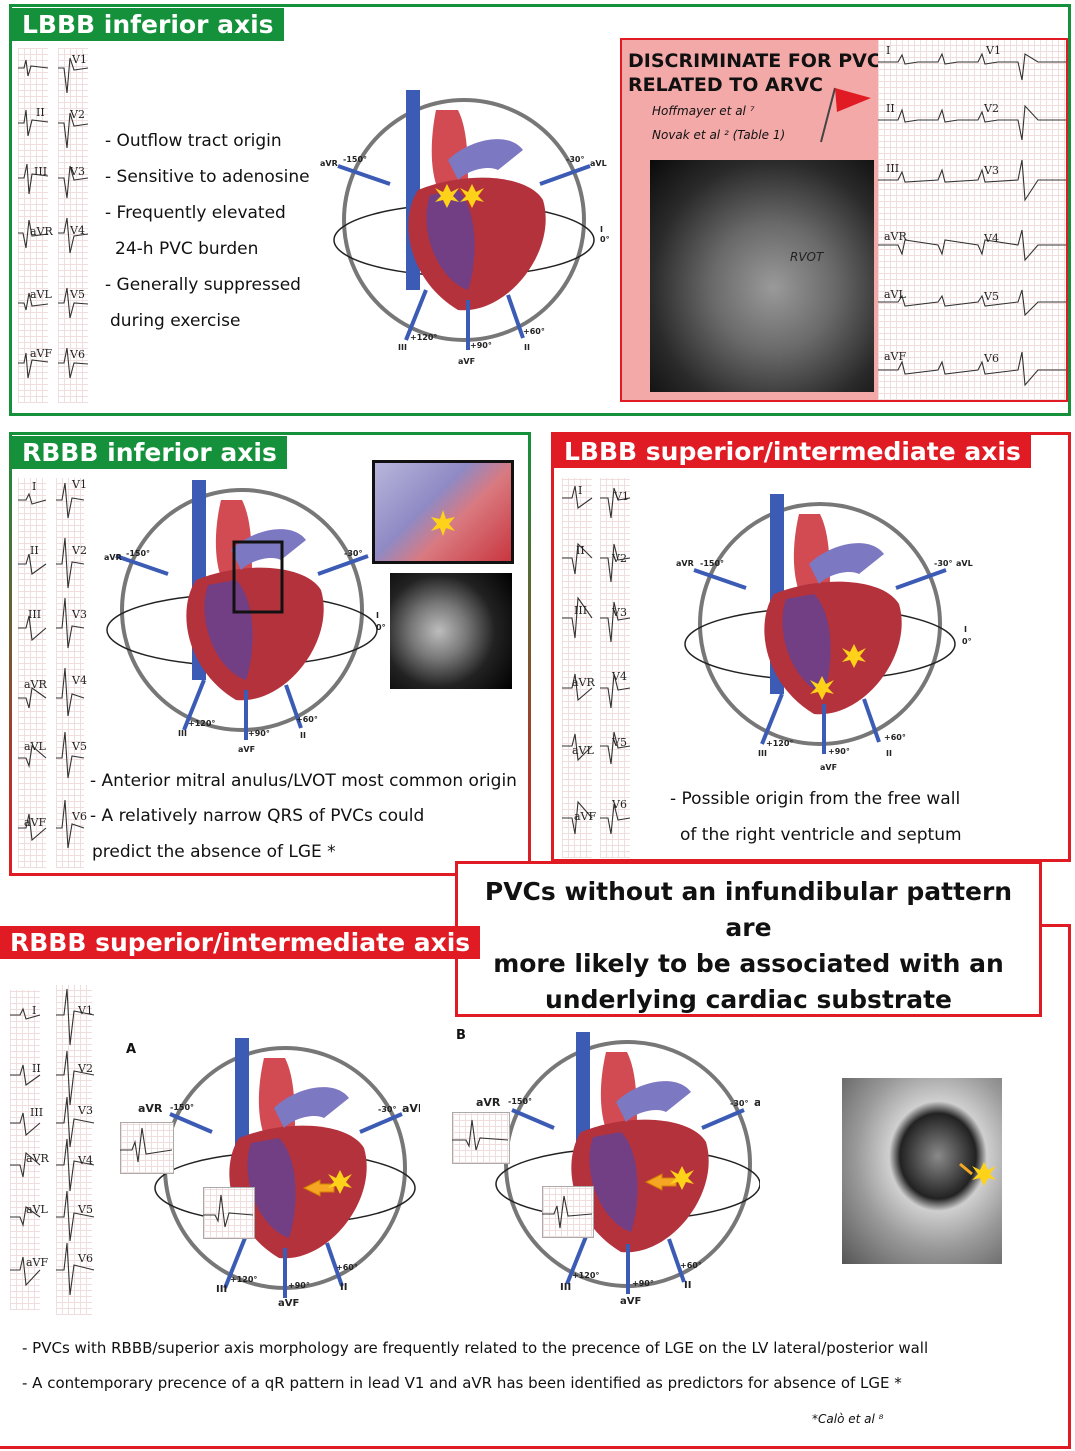  I want to click on axis-avl: aVL, so click(598, 163).